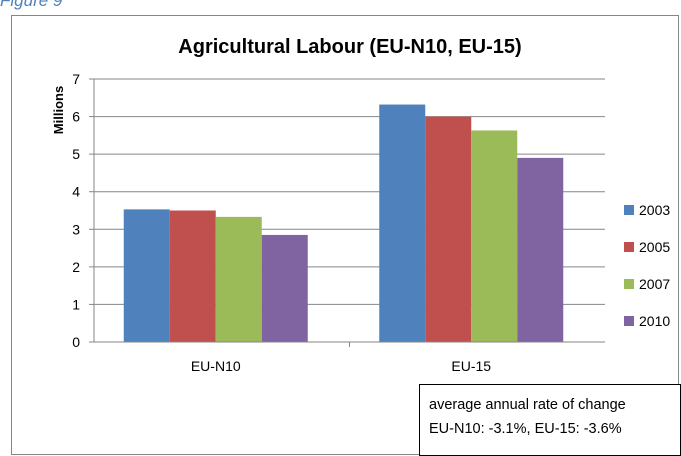 This screenshot has width=681, height=456. What do you see at coordinates (654, 284) in the screenshot?
I see `legend-label-2007: 2007` at bounding box center [654, 284].